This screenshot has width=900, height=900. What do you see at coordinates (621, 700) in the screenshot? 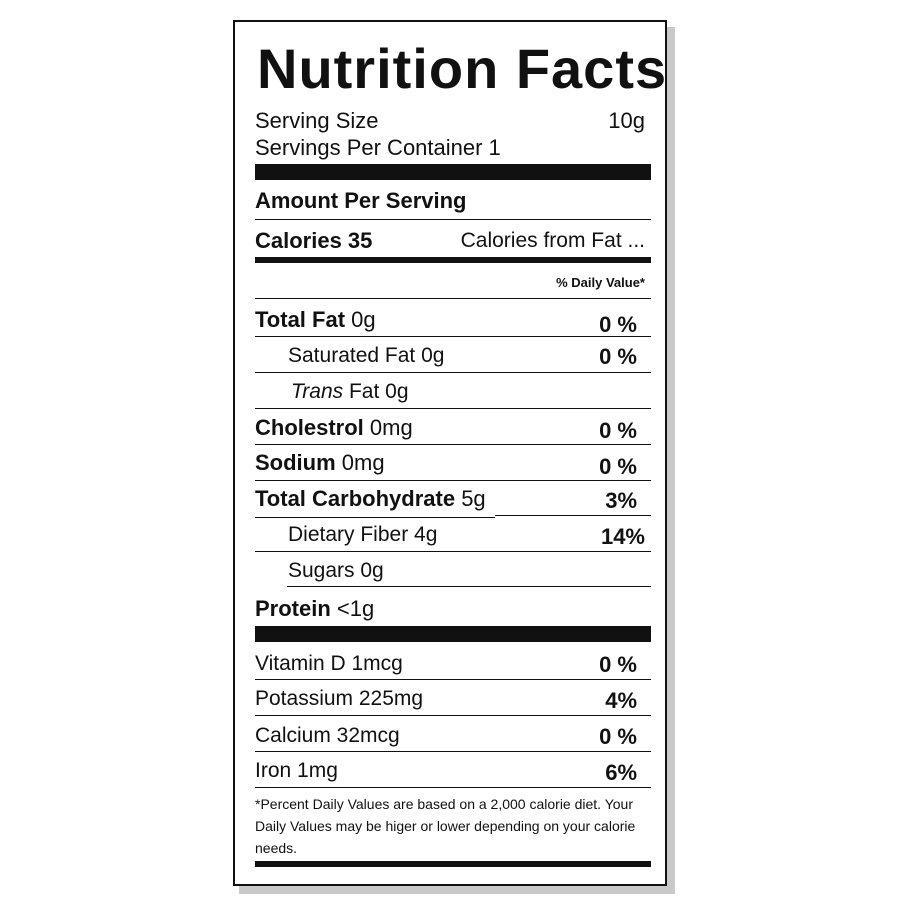
I see `potassium-dv: 4%` at bounding box center [621, 700].